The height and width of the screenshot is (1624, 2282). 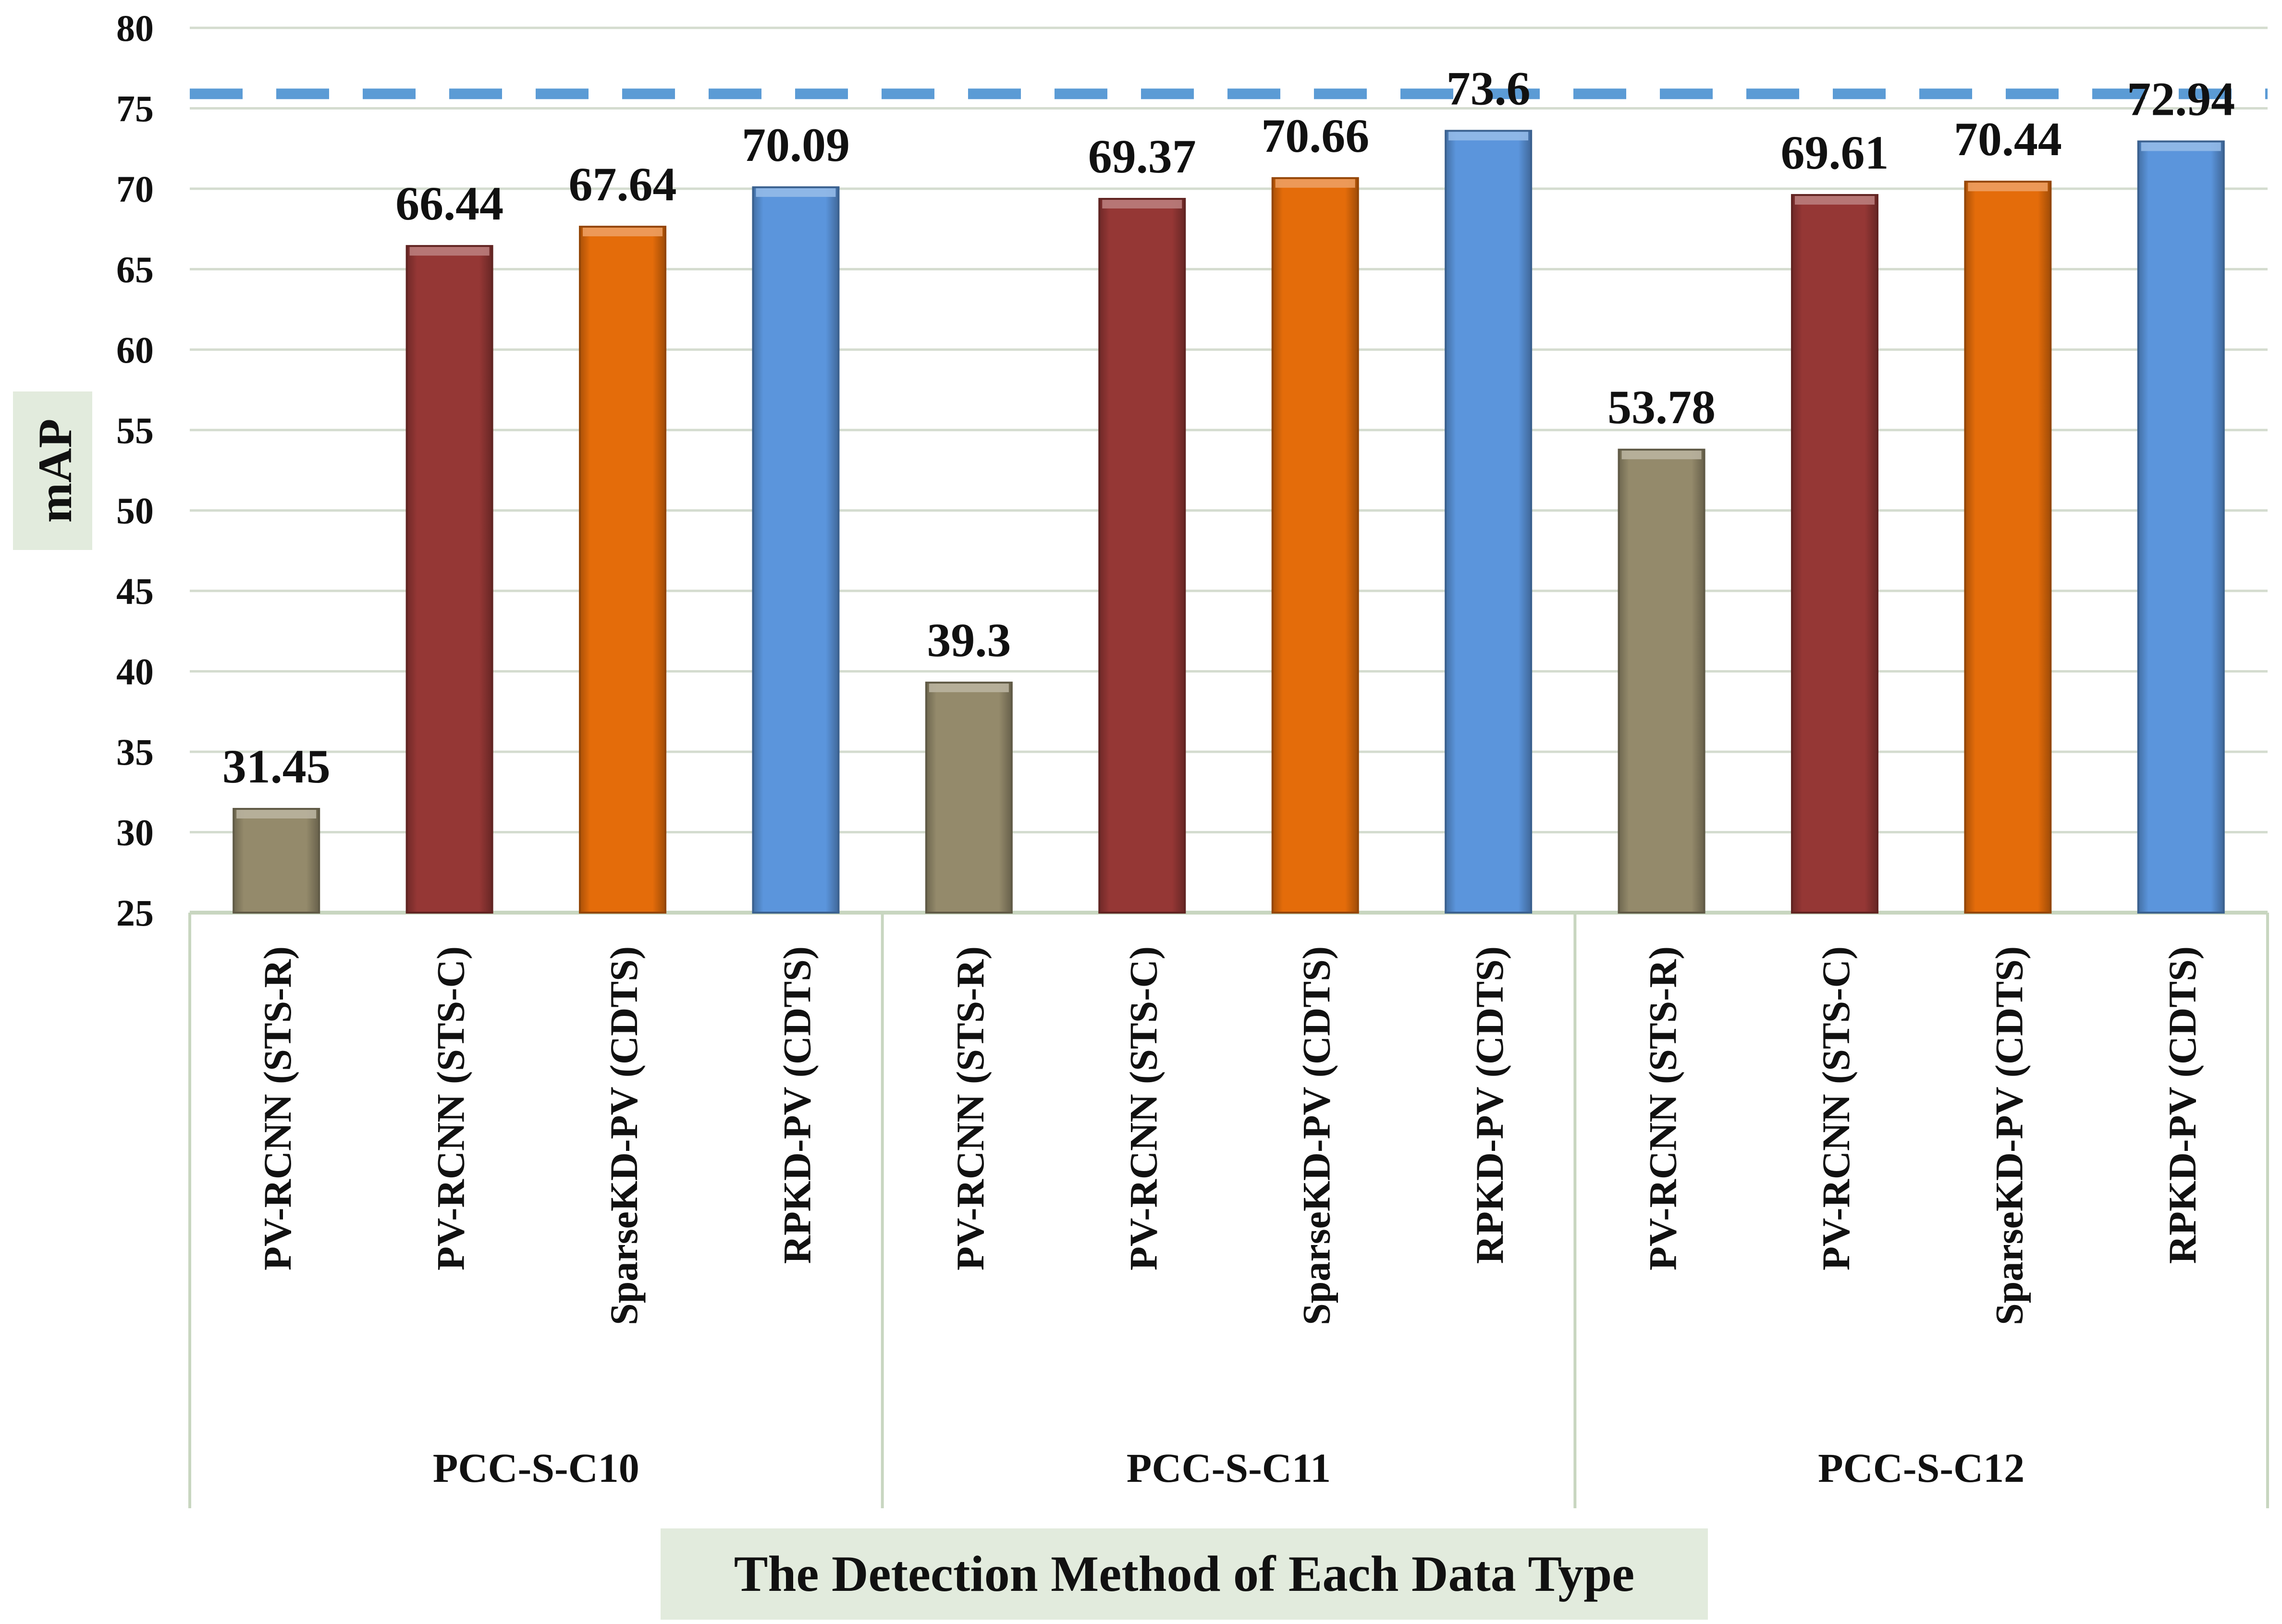 What do you see at coordinates (135, 28) in the screenshot?
I see `y-tick-label: 80` at bounding box center [135, 28].